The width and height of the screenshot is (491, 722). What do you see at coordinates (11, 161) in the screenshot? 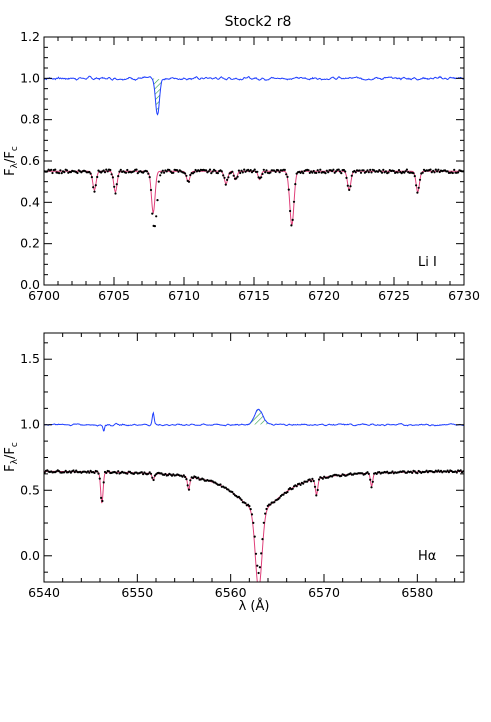
I see `y-axis-label: Fλ/Fc` at bounding box center [11, 161].